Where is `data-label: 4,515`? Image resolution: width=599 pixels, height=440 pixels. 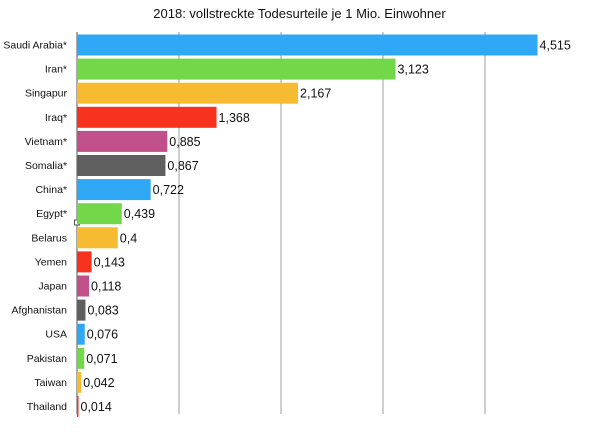 data-label: 4,515 is located at coordinates (555, 46).